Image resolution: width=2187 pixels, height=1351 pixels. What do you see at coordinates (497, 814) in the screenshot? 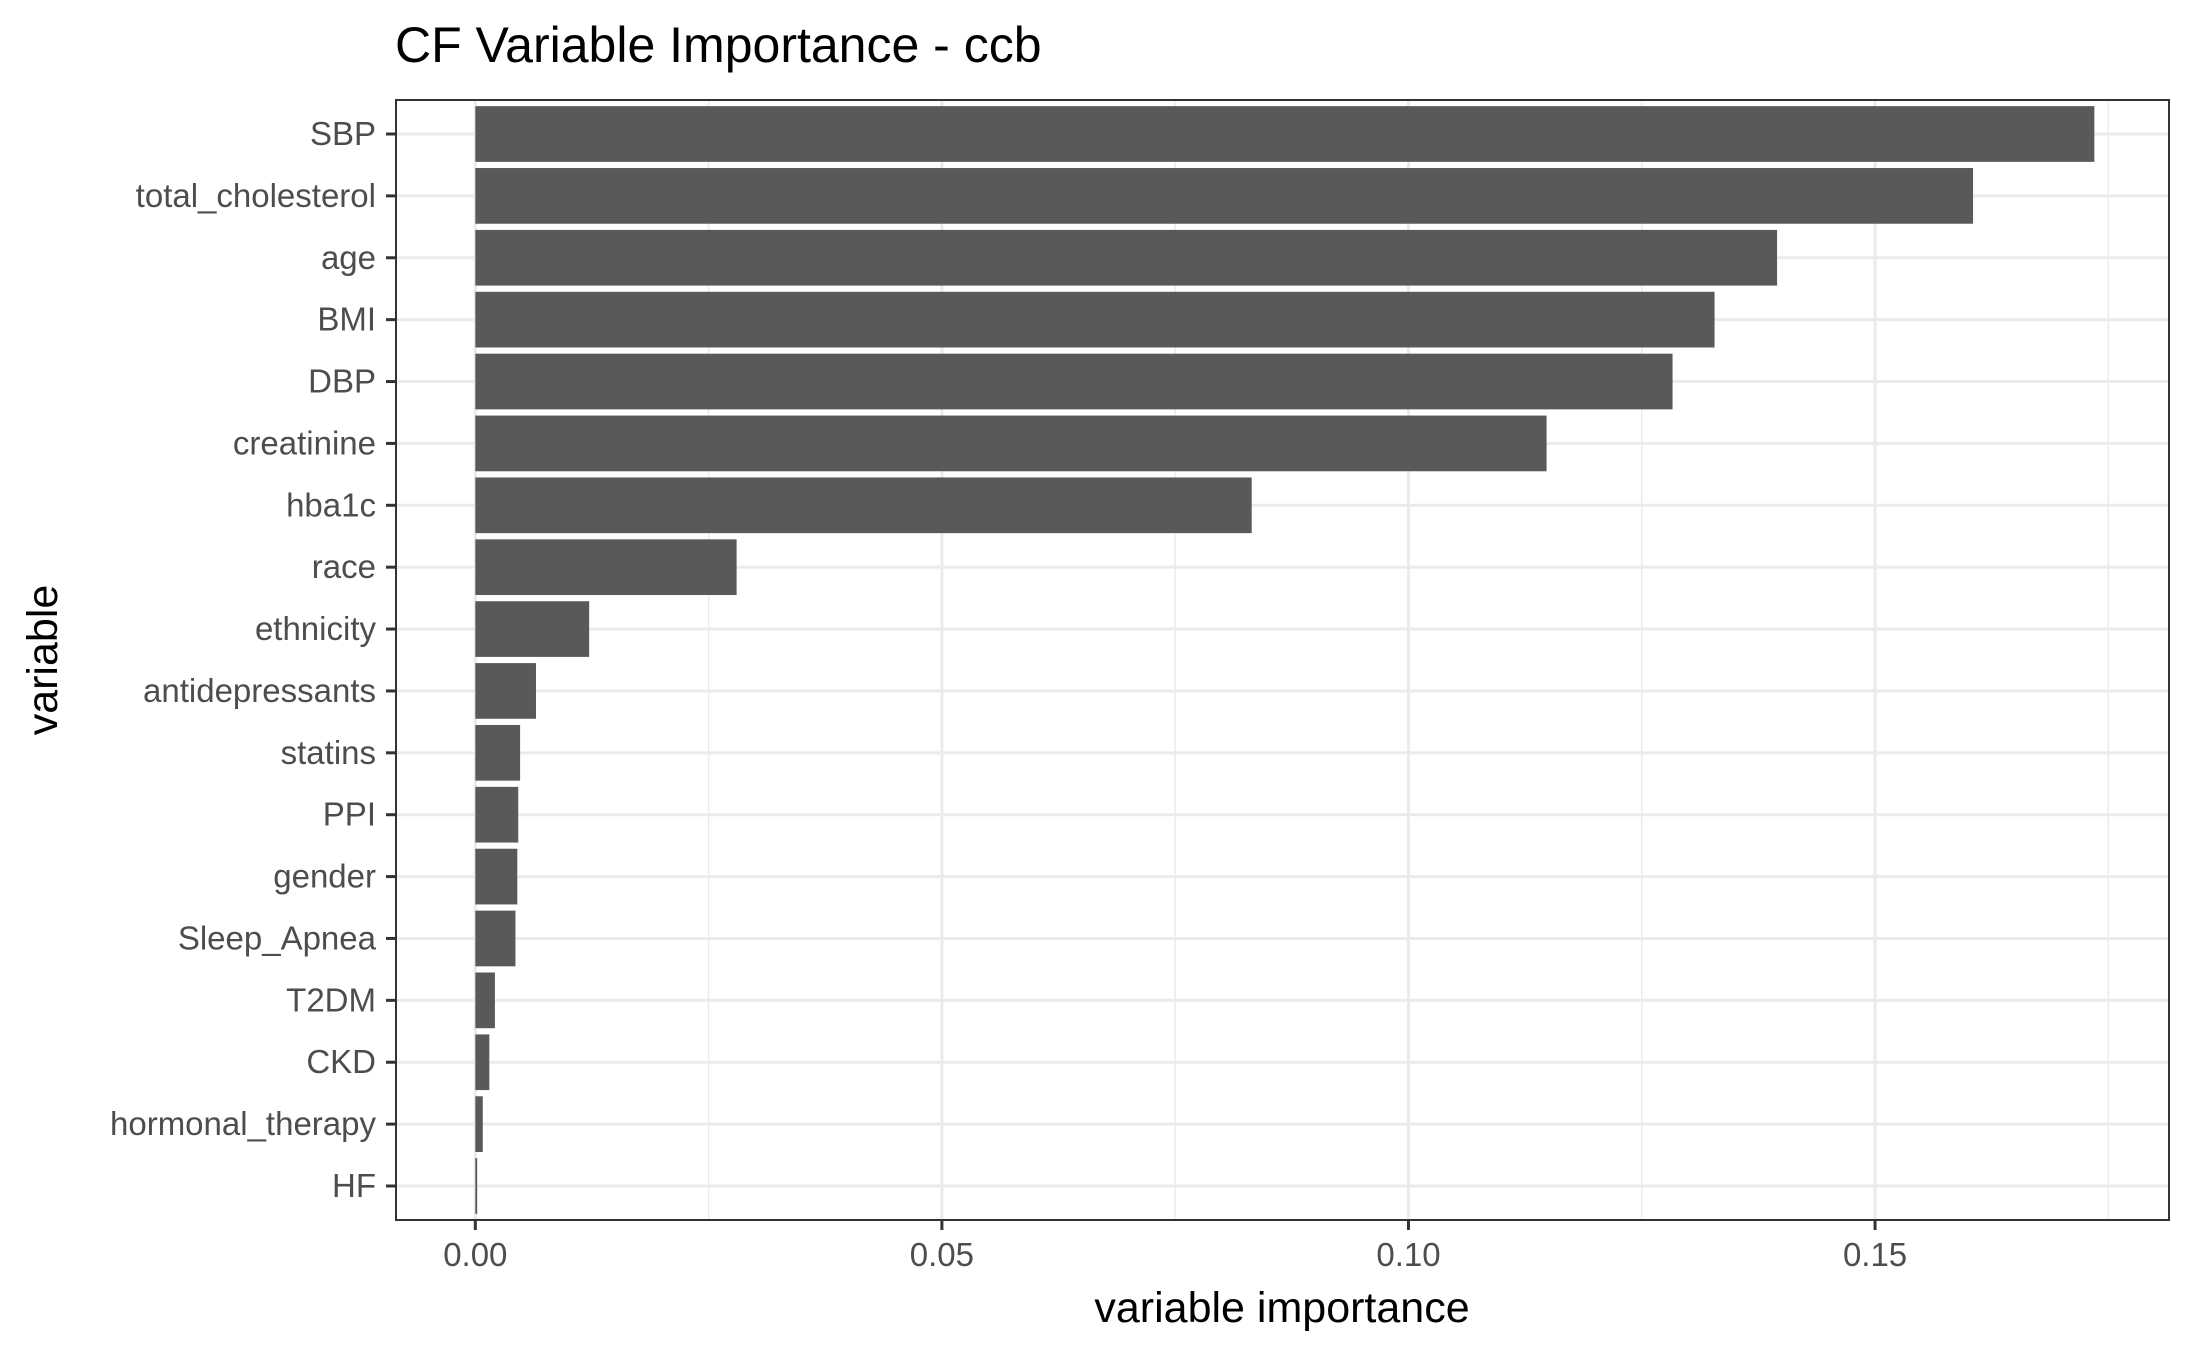
I see `bar-PPI` at bounding box center [497, 814].